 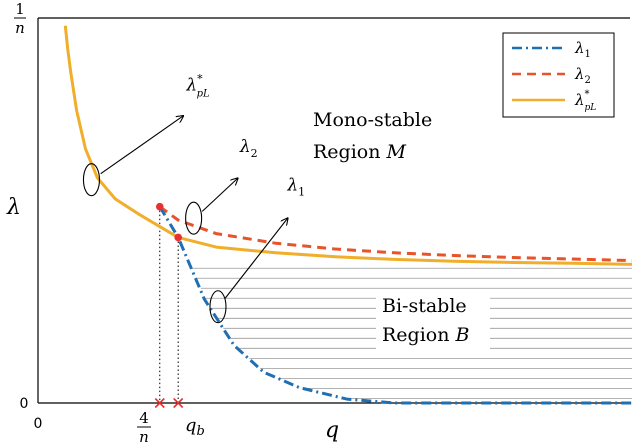 I want to click on x-marker-4n, so click(x=159, y=403).